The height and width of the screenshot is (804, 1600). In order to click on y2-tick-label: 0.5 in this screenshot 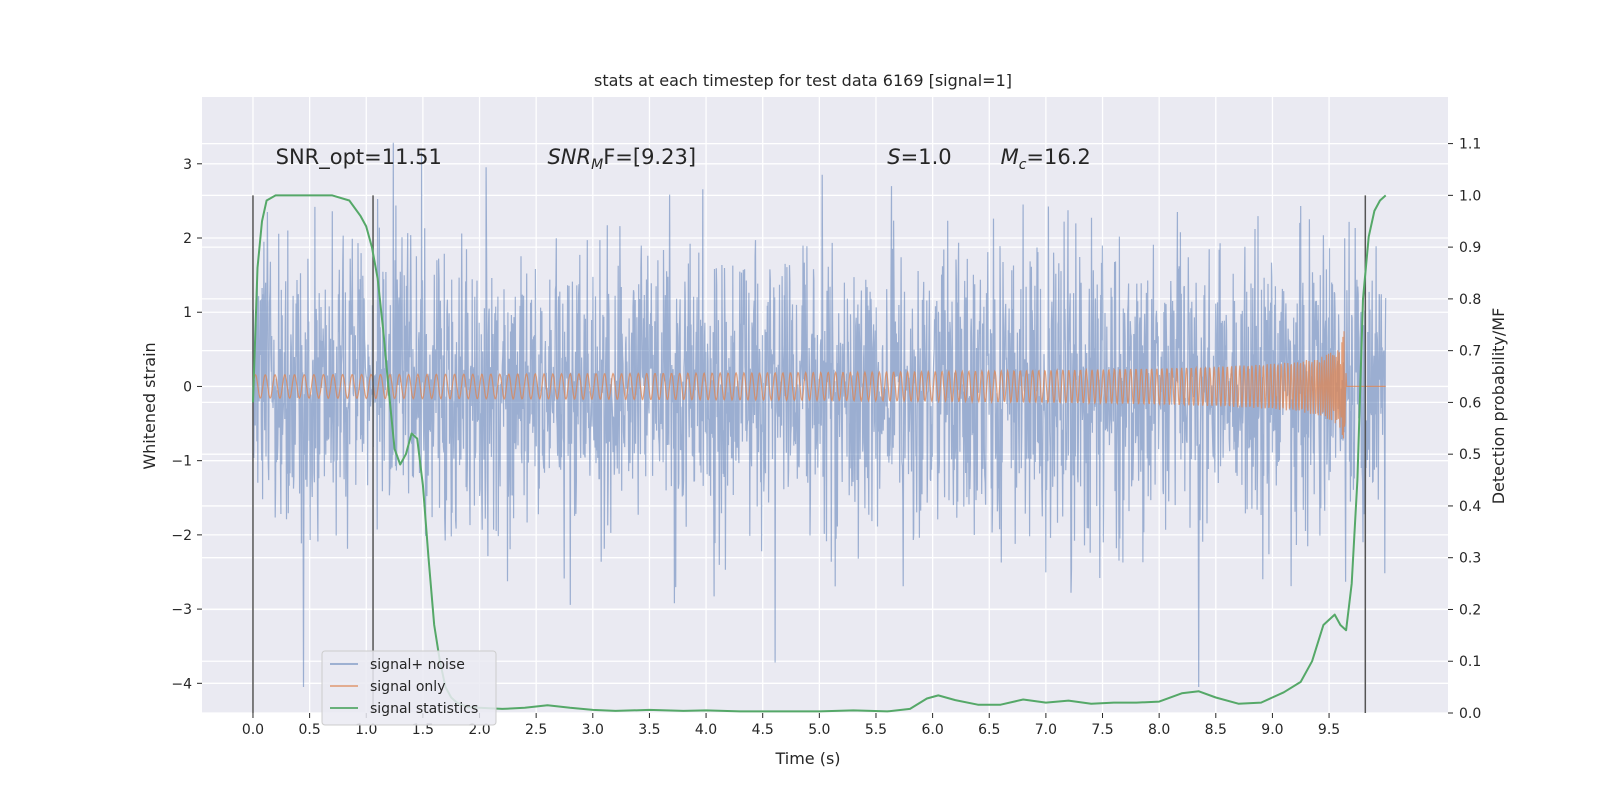, I will do `click(1470, 455)`.